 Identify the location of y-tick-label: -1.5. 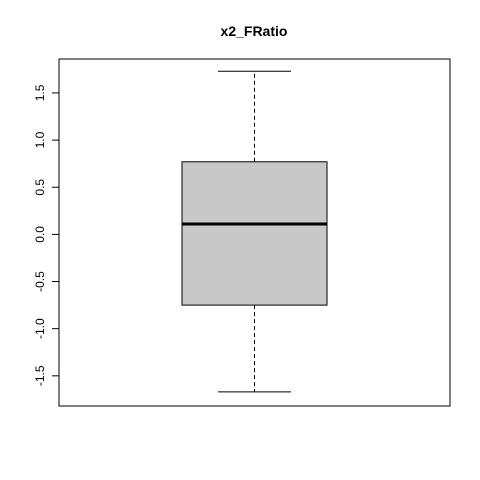
(40, 375).